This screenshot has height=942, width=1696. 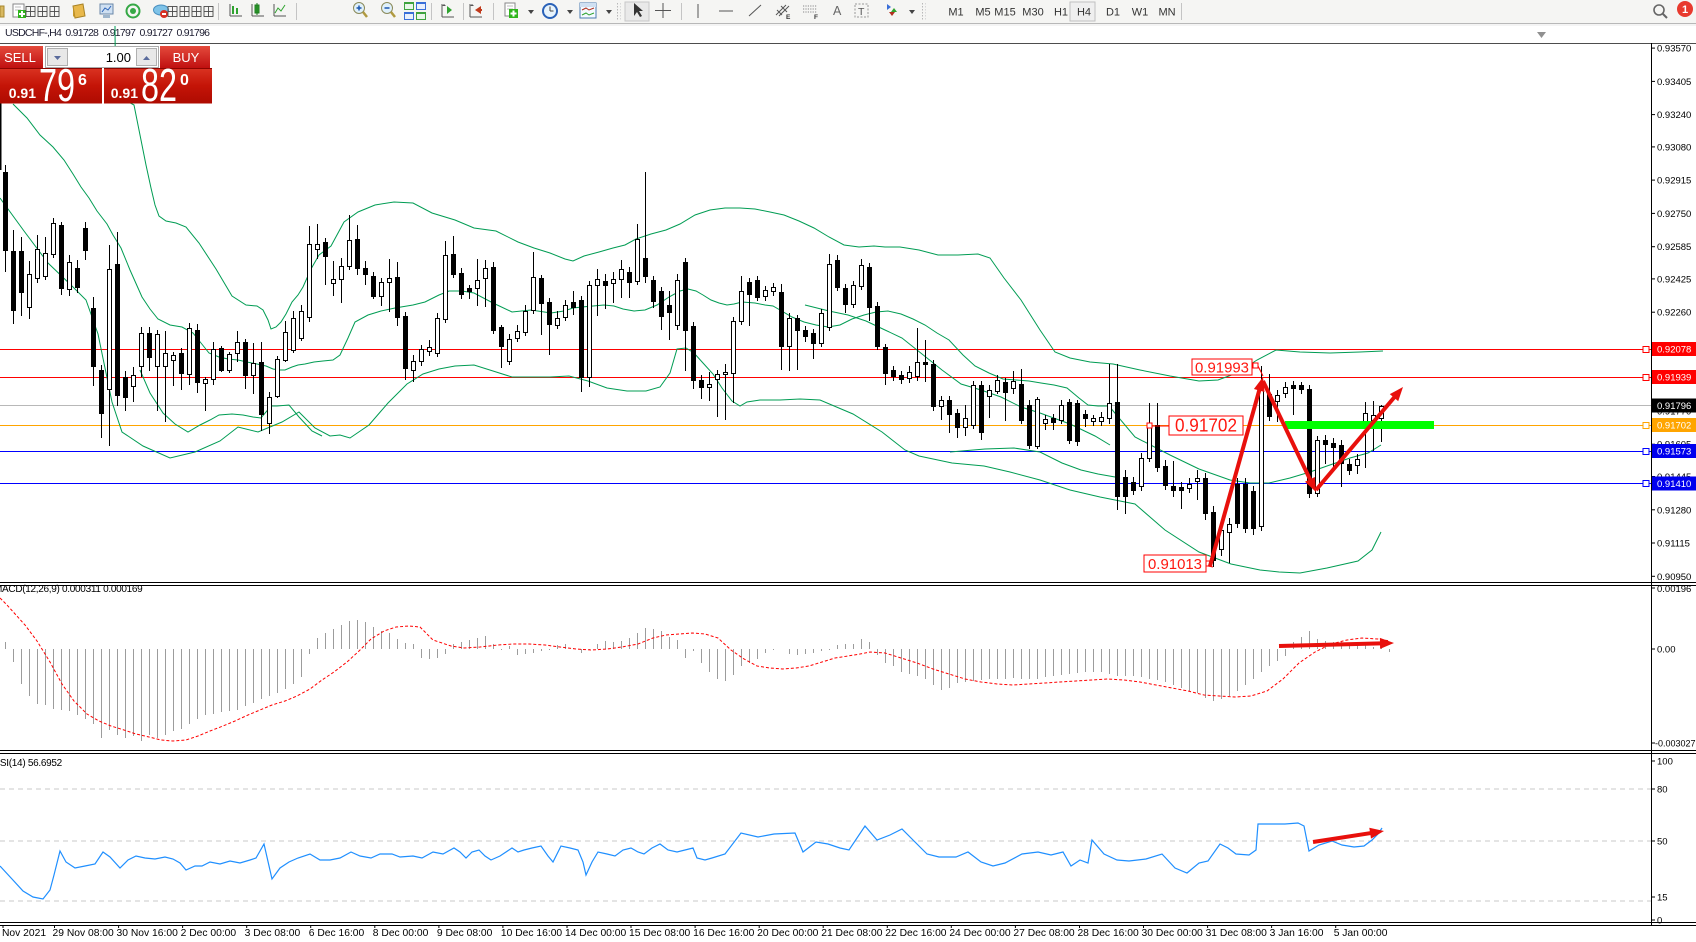 What do you see at coordinates (209, 933) in the screenshot?
I see `svg-text: 2 Dec 00:00` at bounding box center [209, 933].